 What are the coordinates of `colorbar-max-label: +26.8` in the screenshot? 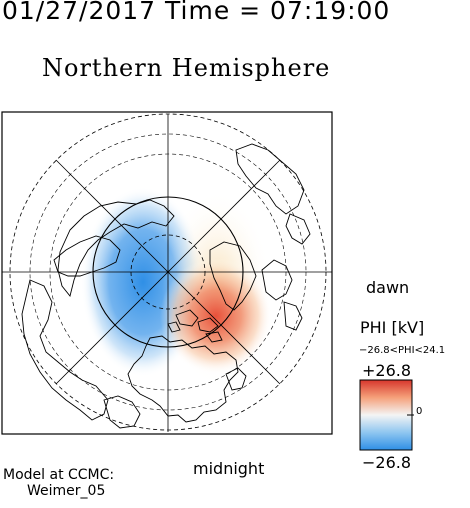 It's located at (387, 370).